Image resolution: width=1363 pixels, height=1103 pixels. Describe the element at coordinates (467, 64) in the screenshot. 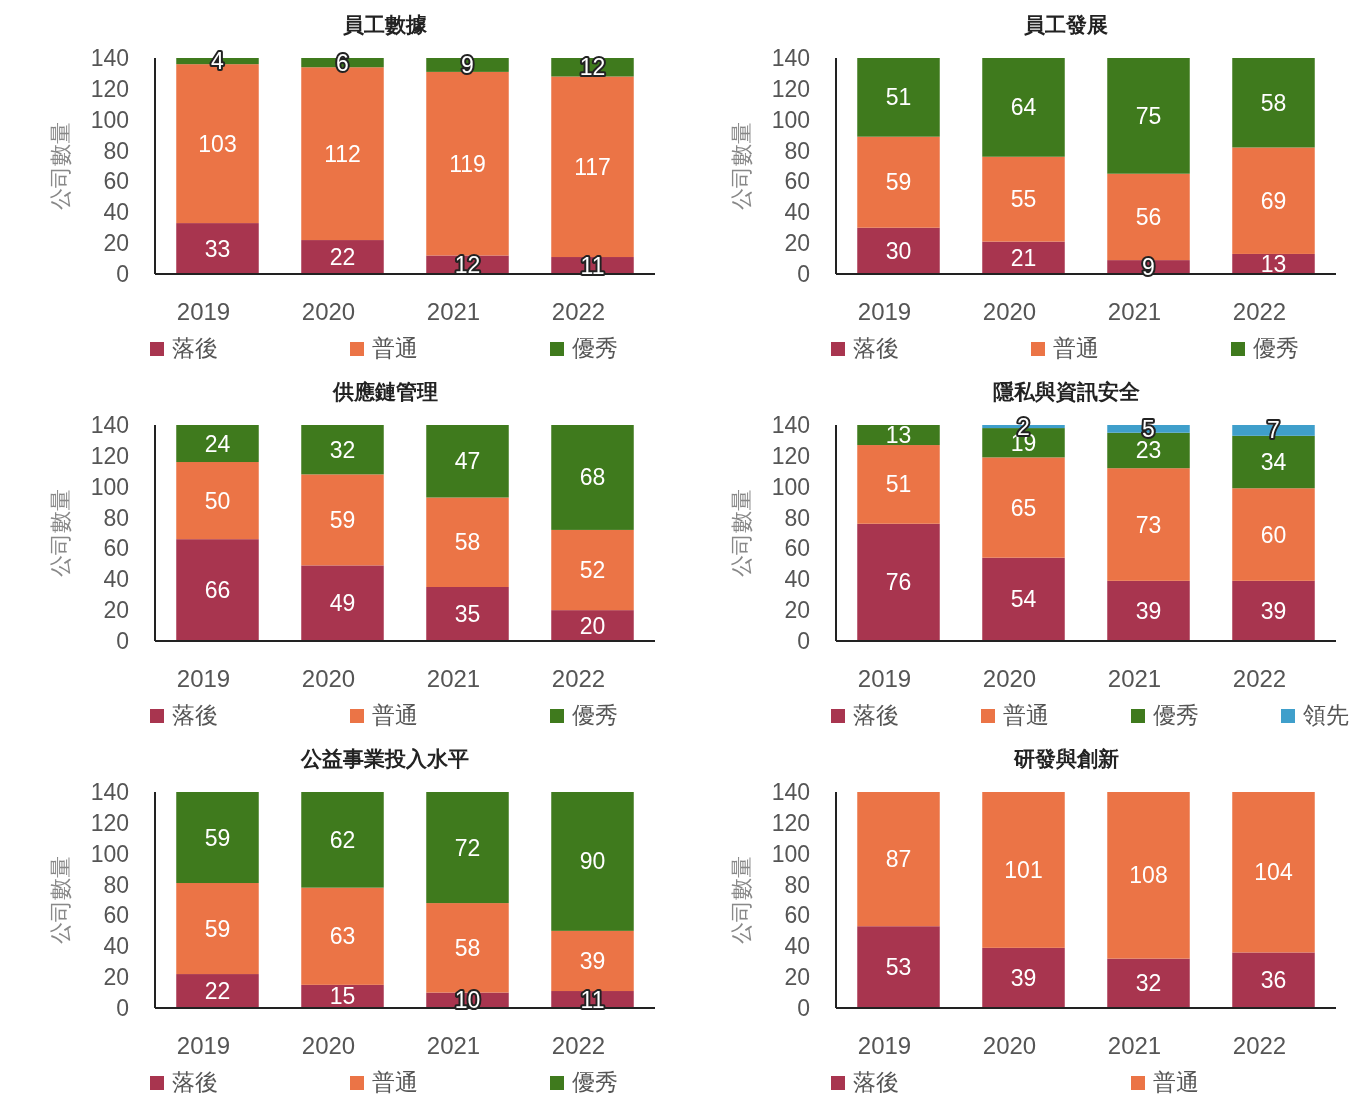

I see `data-label: 9` at that location.